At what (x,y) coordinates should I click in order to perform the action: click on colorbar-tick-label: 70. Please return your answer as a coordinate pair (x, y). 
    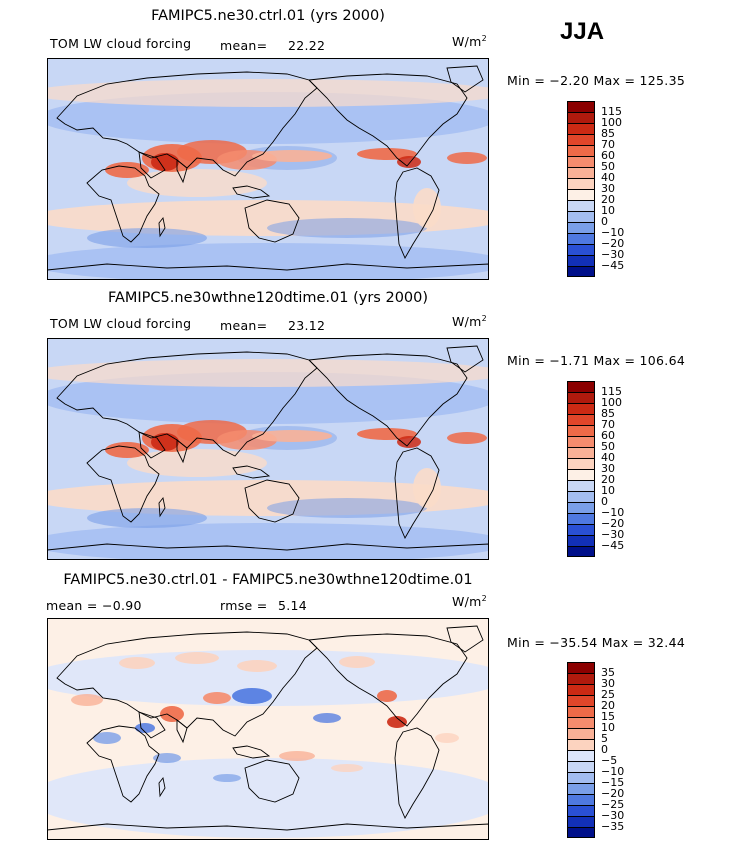
    Looking at the image, I should click on (608, 144).